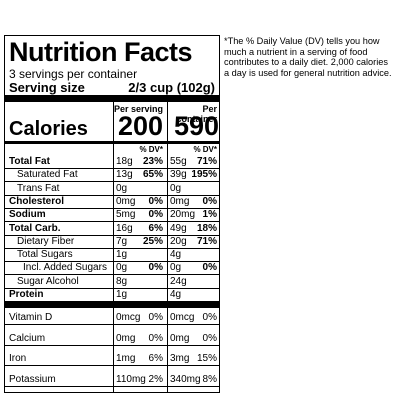  What do you see at coordinates (112, 161) in the screenshot?
I see `nutrient-row: Total Fat 18g 23% 55g 71%` at bounding box center [112, 161].